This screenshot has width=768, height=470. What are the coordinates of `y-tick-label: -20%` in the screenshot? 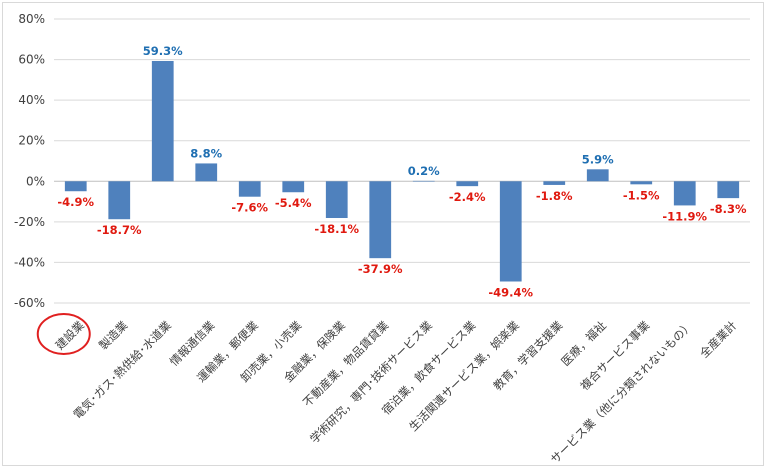 It's located at (29, 222).